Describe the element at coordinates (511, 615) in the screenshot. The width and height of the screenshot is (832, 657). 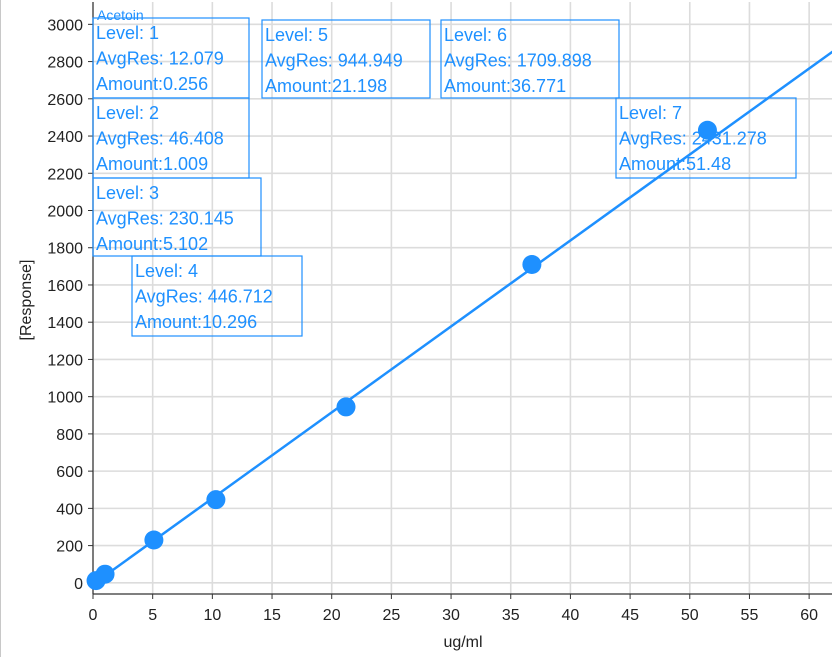
I see `x-tick-label: 35` at that location.